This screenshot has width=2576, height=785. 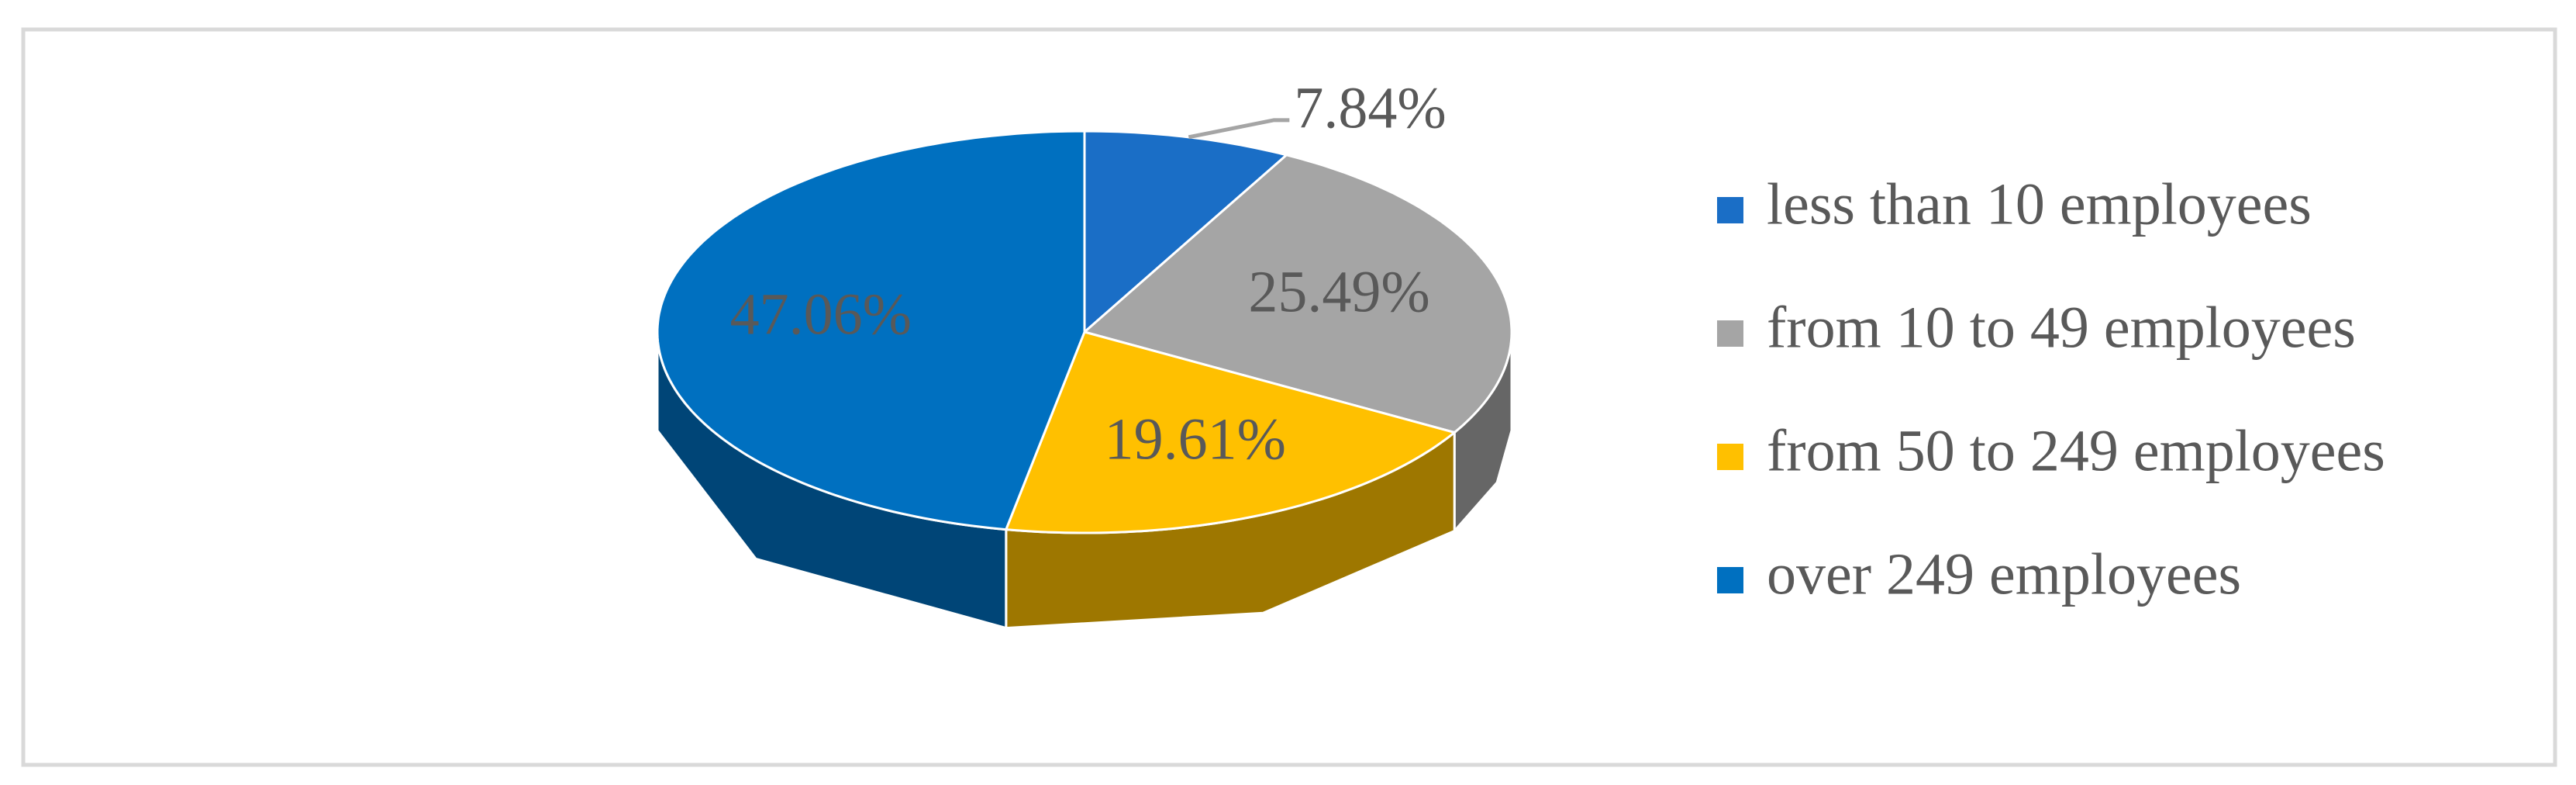 What do you see at coordinates (2076, 450) in the screenshot?
I see `legend-label: from 50 to 249 employees` at bounding box center [2076, 450].